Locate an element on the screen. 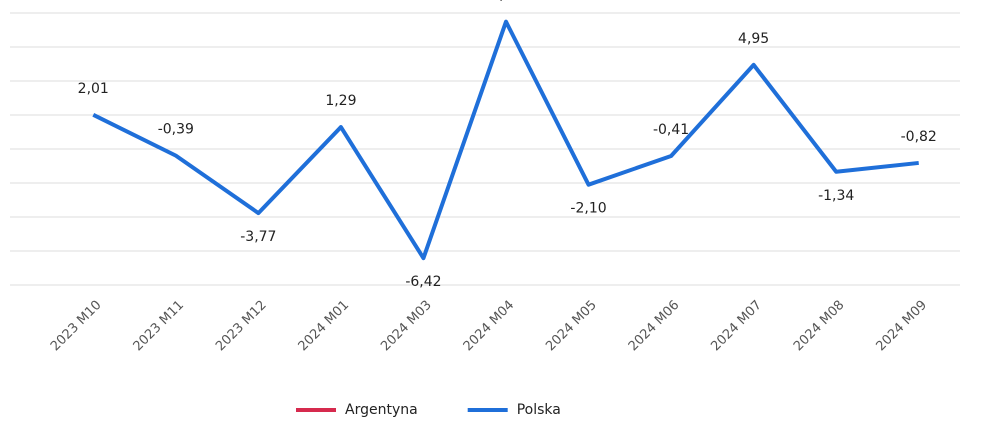 The height and width of the screenshot is (422, 985). x-tick-label: 2023 M12 is located at coordinates (241, 326).